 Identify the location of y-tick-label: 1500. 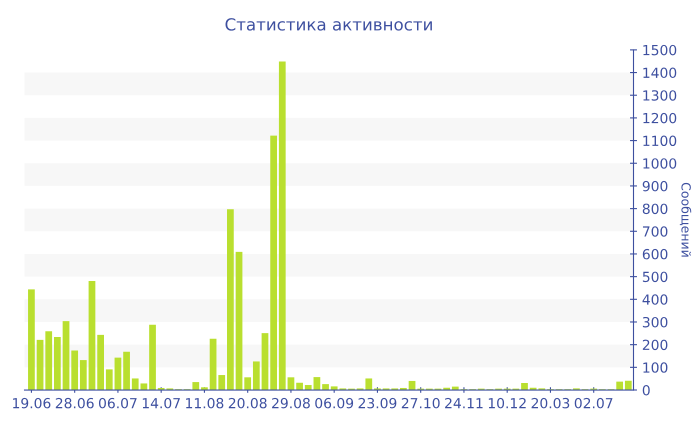
(659, 50).